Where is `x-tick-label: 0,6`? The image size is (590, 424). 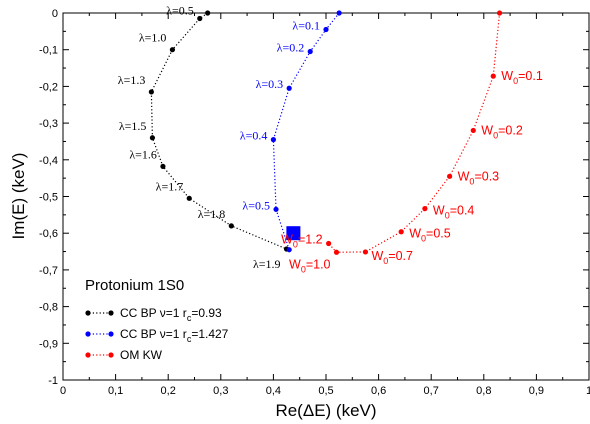
x-tick-label: 0,6 is located at coordinates (378, 391).